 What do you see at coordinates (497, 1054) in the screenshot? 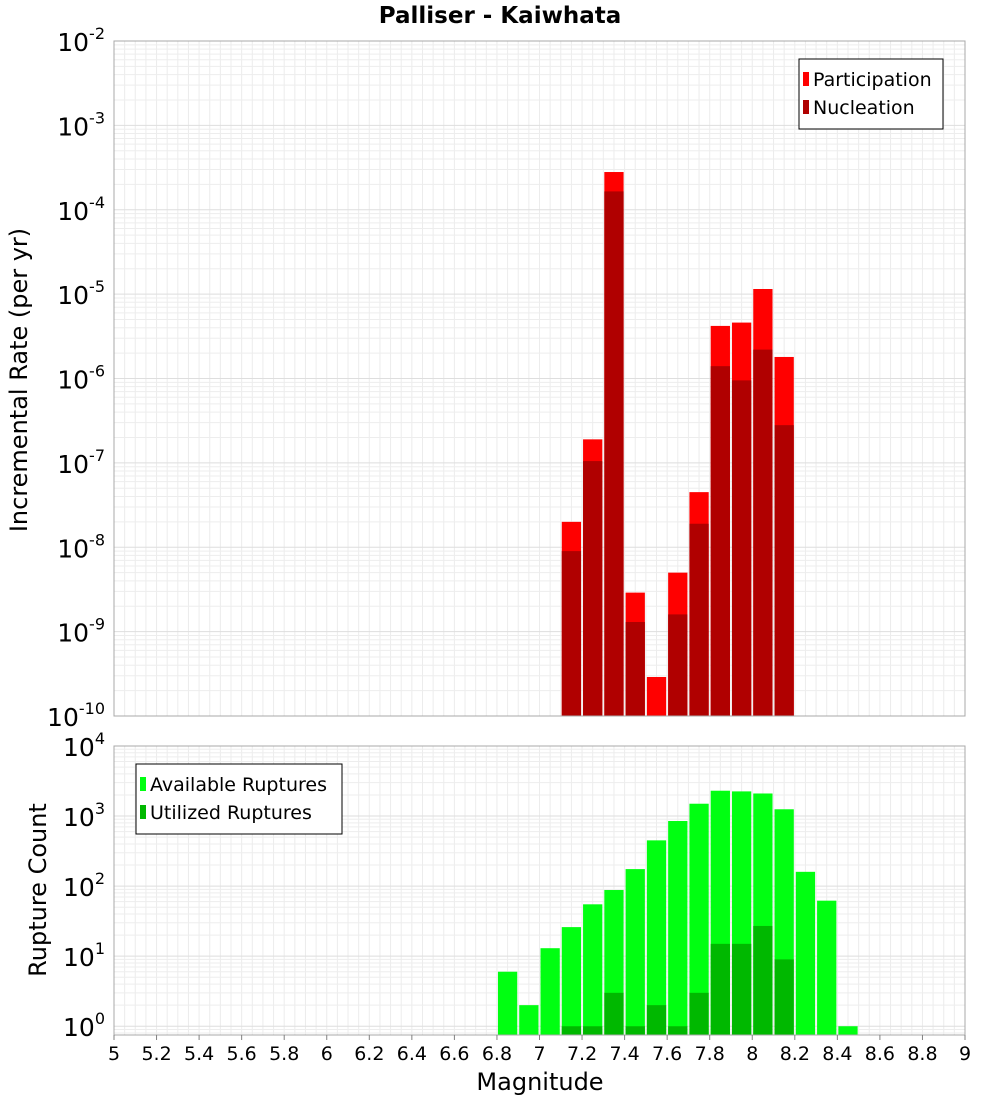
I see `x-tick-label: 6.8` at bounding box center [497, 1054].